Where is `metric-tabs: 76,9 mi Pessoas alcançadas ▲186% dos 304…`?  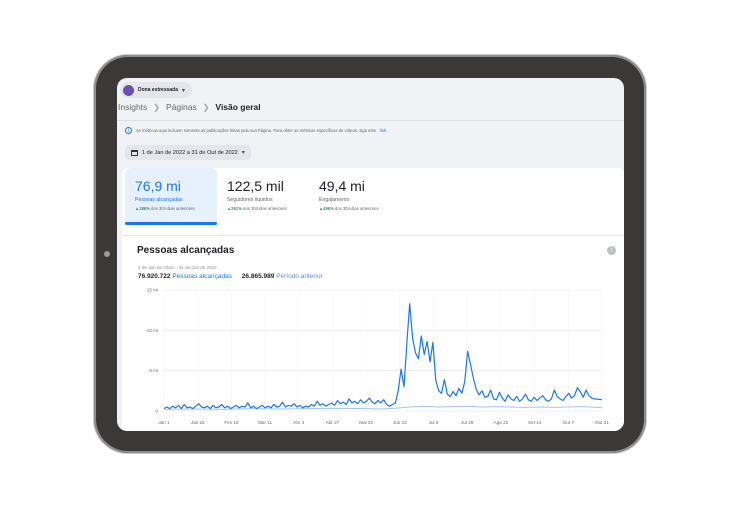
metric-tabs: 76,9 mi Pessoas alcançadas ▲186% dos 304… is located at coordinates (373, 197).